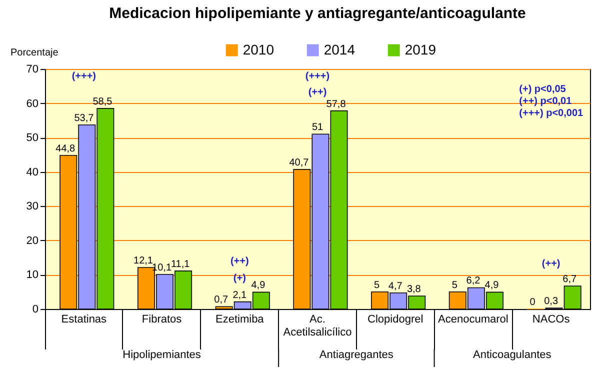  Describe the element at coordinates (317, 13) in the screenshot. I see `chart-title: Medicacion hipolipemiante y antiagregante/anticoagulante` at that location.